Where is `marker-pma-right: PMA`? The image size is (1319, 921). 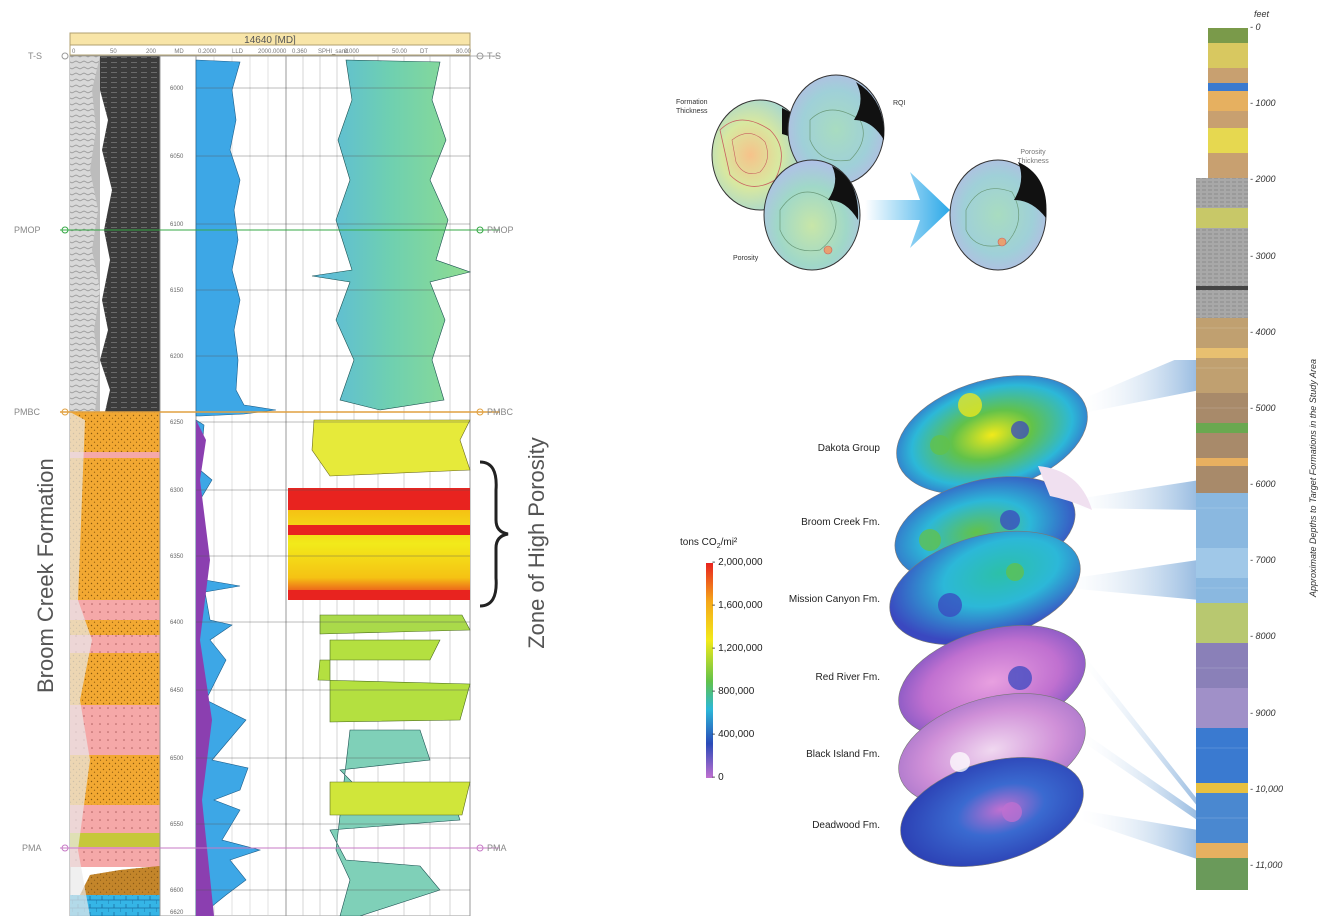
marker-pma-right: PMA is located at coordinates (497, 848).